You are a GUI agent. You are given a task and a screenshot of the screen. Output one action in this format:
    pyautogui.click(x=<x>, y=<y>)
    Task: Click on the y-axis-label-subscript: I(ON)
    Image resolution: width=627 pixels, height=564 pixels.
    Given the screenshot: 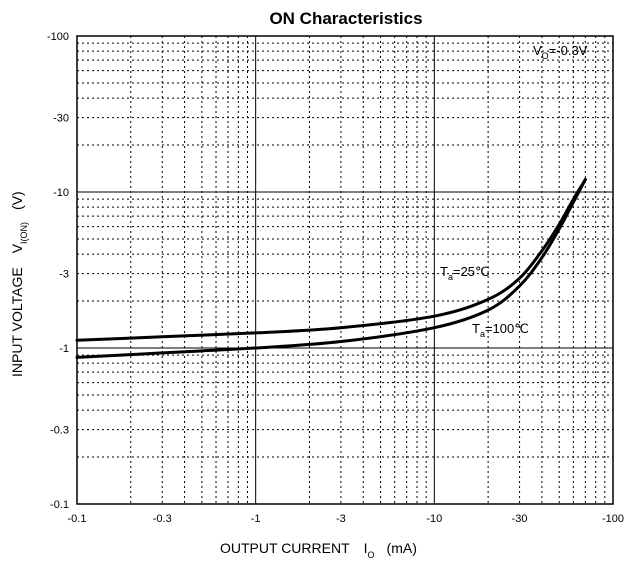 What is the action you would take?
    pyautogui.click(x=24, y=233)
    